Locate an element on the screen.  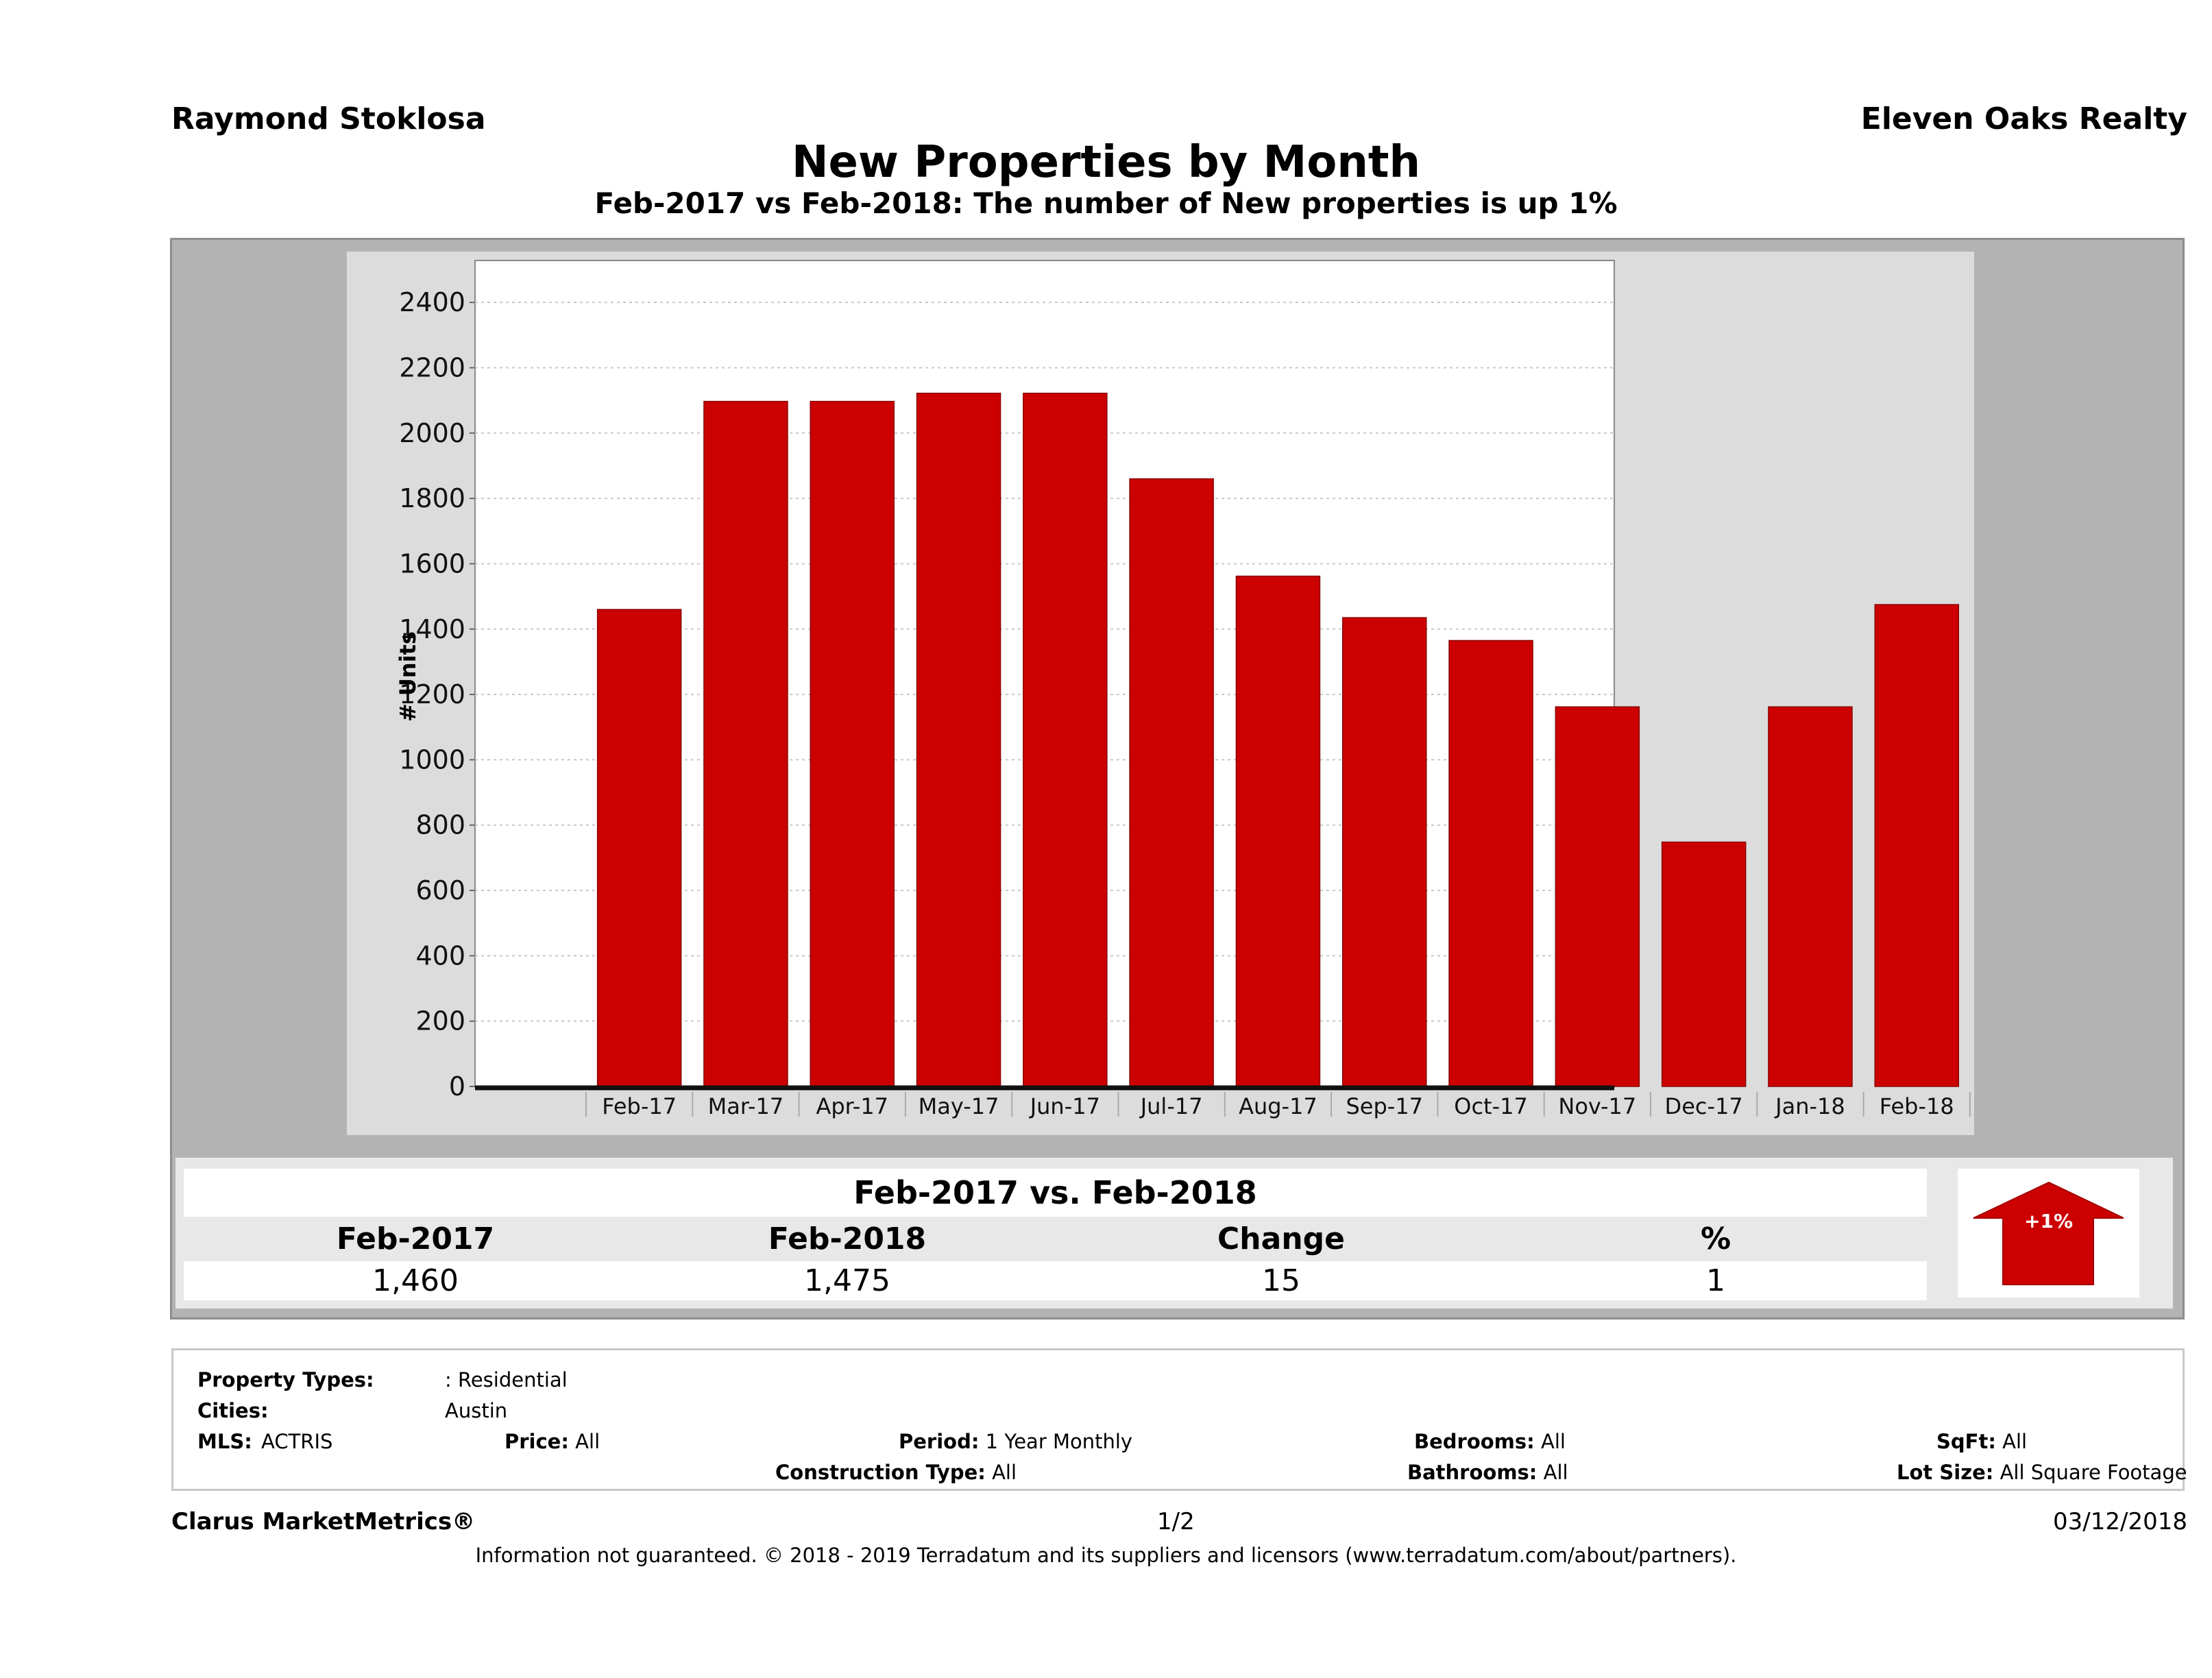
report-date: 03/12/2018 is located at coordinates (2120, 1521).